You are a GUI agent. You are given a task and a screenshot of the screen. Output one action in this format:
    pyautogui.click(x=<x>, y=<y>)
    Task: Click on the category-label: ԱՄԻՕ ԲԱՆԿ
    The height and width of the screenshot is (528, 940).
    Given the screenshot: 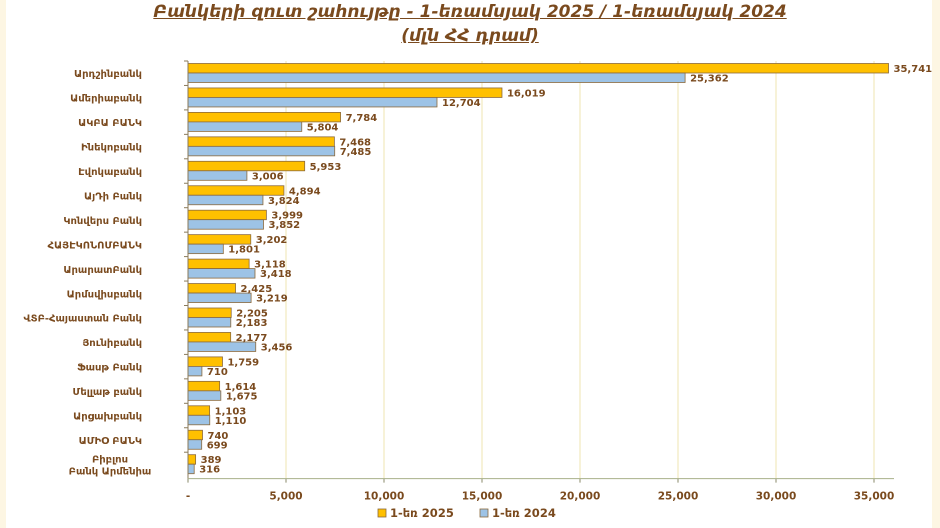 What is the action you would take?
    pyautogui.click(x=110, y=441)
    